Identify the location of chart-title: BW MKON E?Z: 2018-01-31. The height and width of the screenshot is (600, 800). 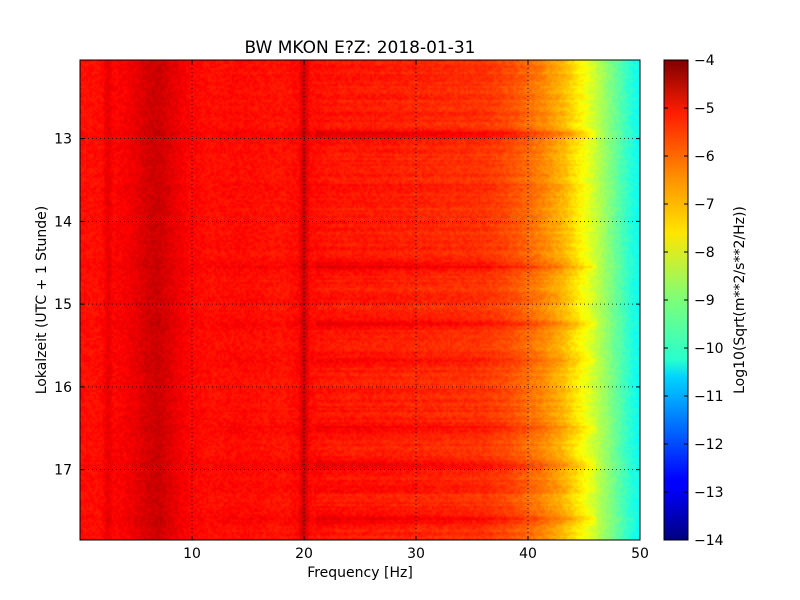
(360, 48).